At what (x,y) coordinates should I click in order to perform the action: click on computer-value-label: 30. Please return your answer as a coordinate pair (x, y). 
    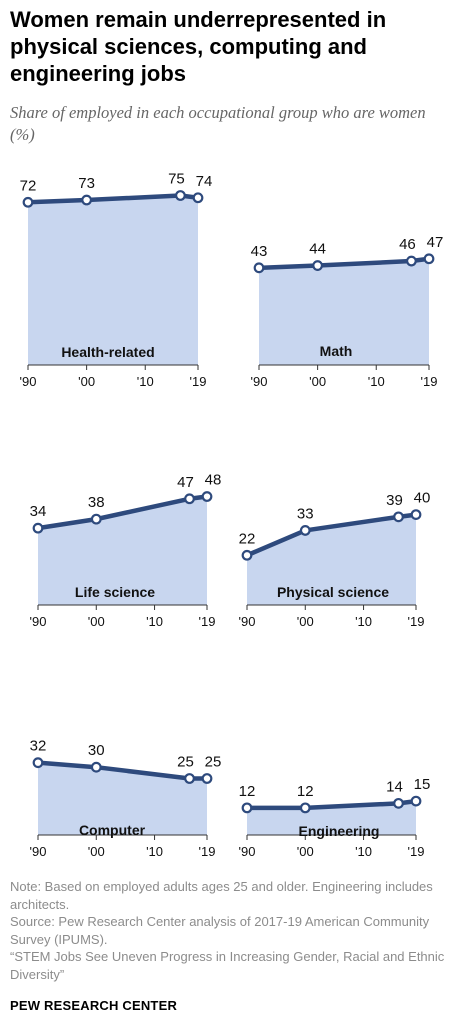
    Looking at the image, I should click on (96, 750).